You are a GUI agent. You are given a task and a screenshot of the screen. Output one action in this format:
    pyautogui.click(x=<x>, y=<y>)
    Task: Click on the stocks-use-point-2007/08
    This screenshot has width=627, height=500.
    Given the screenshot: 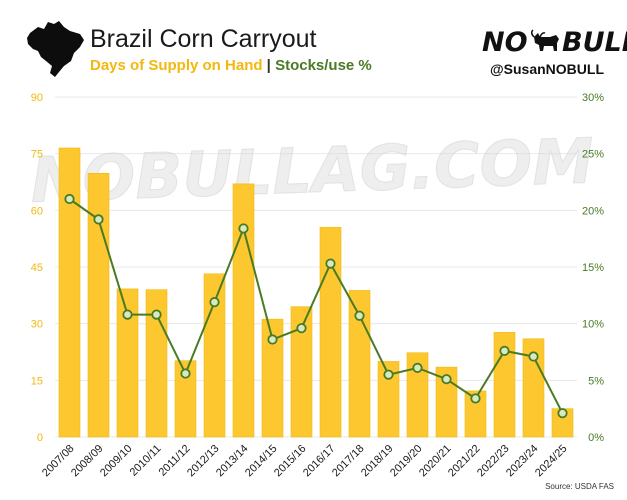 What is the action you would take?
    pyautogui.click(x=69, y=199)
    